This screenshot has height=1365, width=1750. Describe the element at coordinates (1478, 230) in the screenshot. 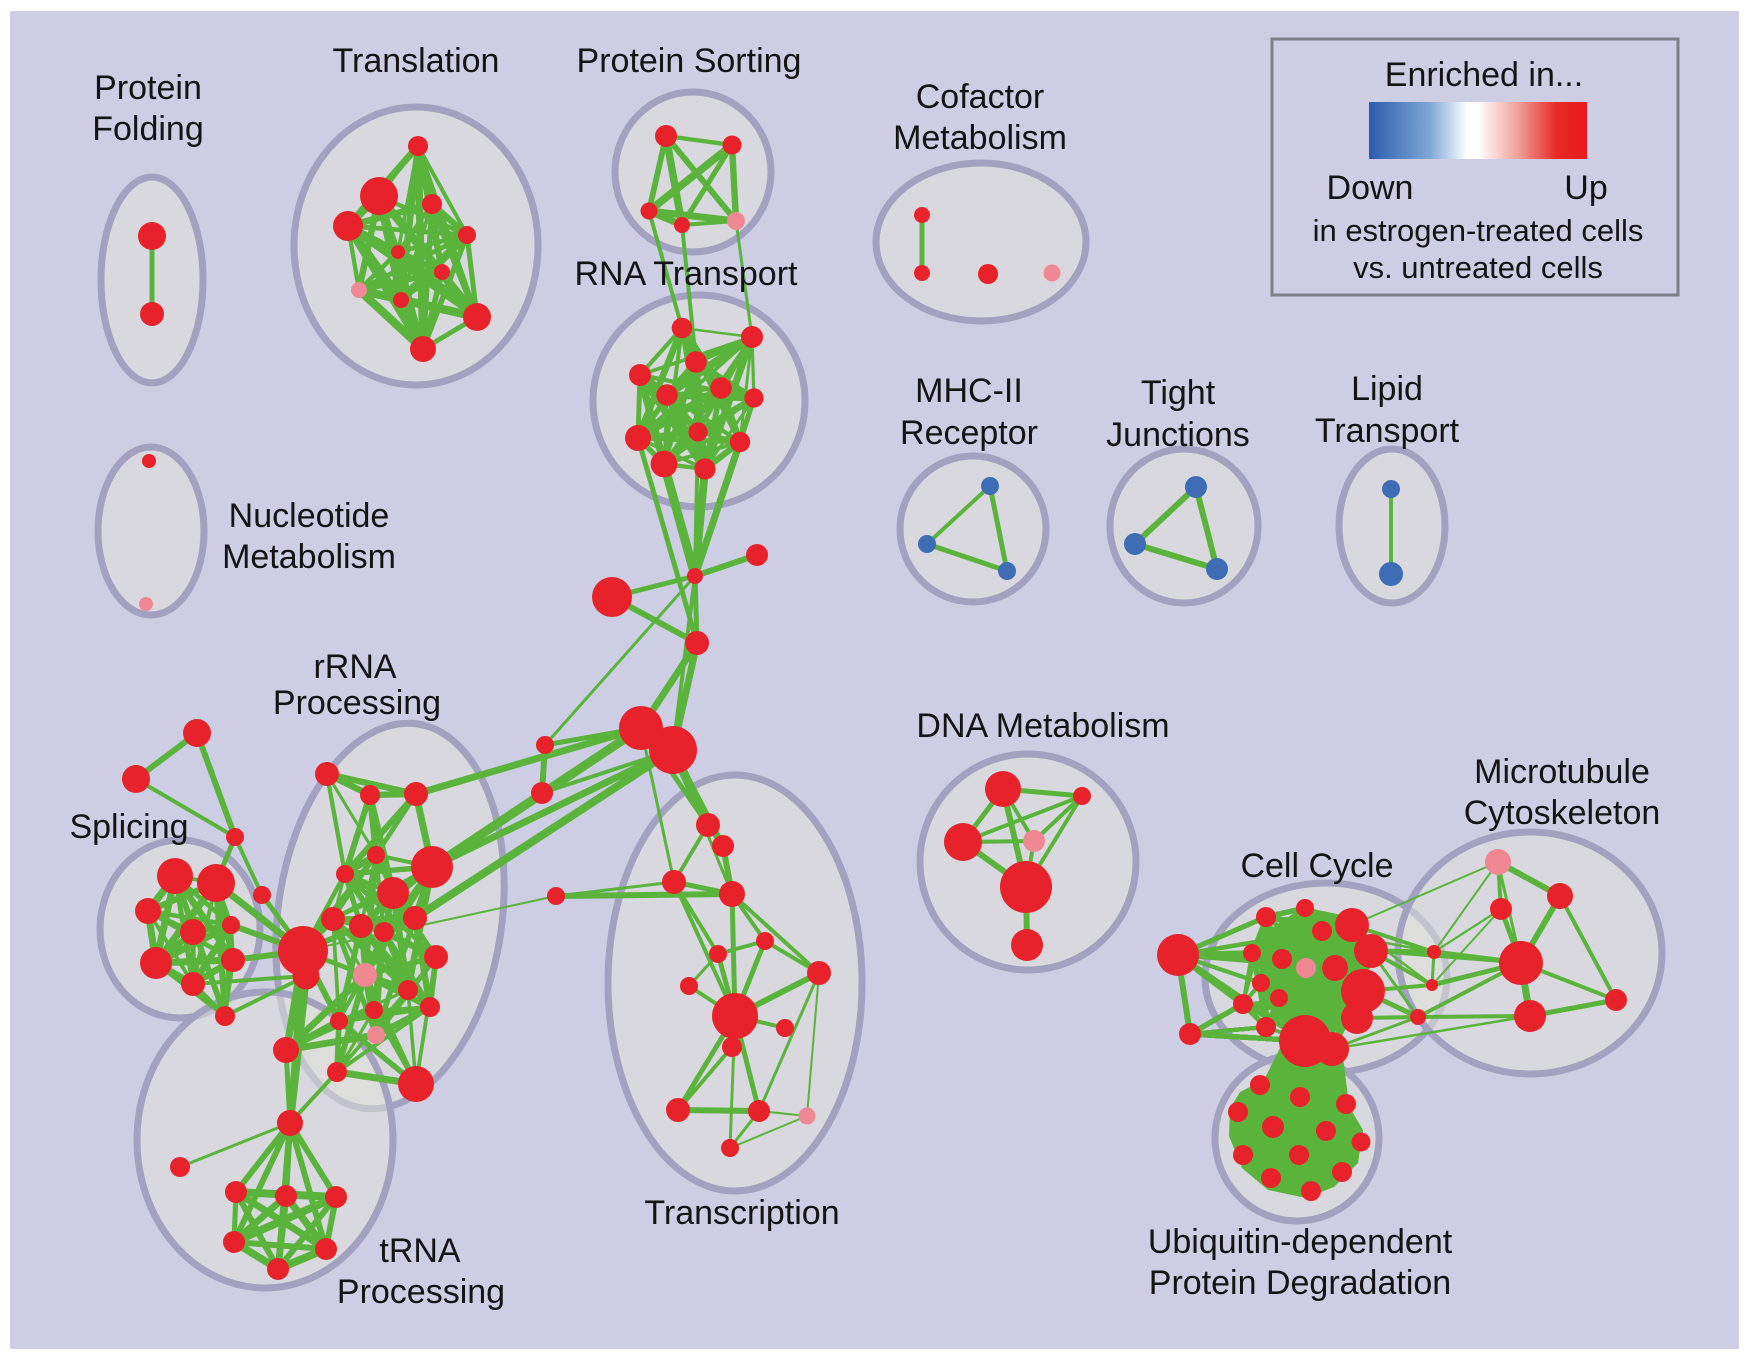

I see `svg-text: in estrogen-treated cells` at that location.